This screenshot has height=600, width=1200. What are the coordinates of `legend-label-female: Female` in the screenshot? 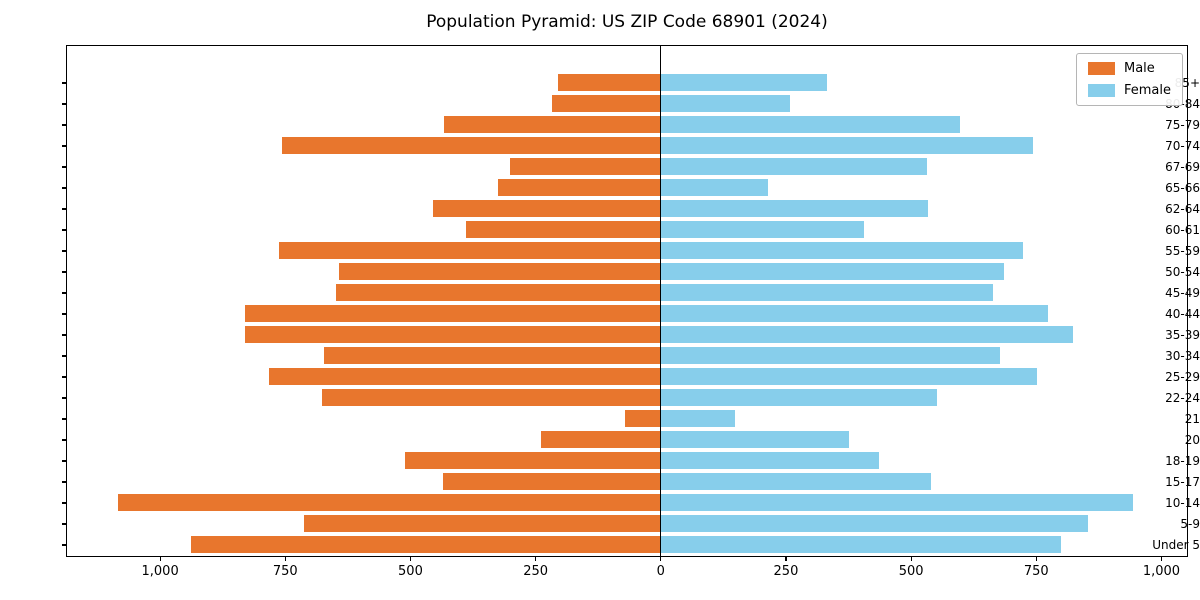 It's located at (1147, 90).